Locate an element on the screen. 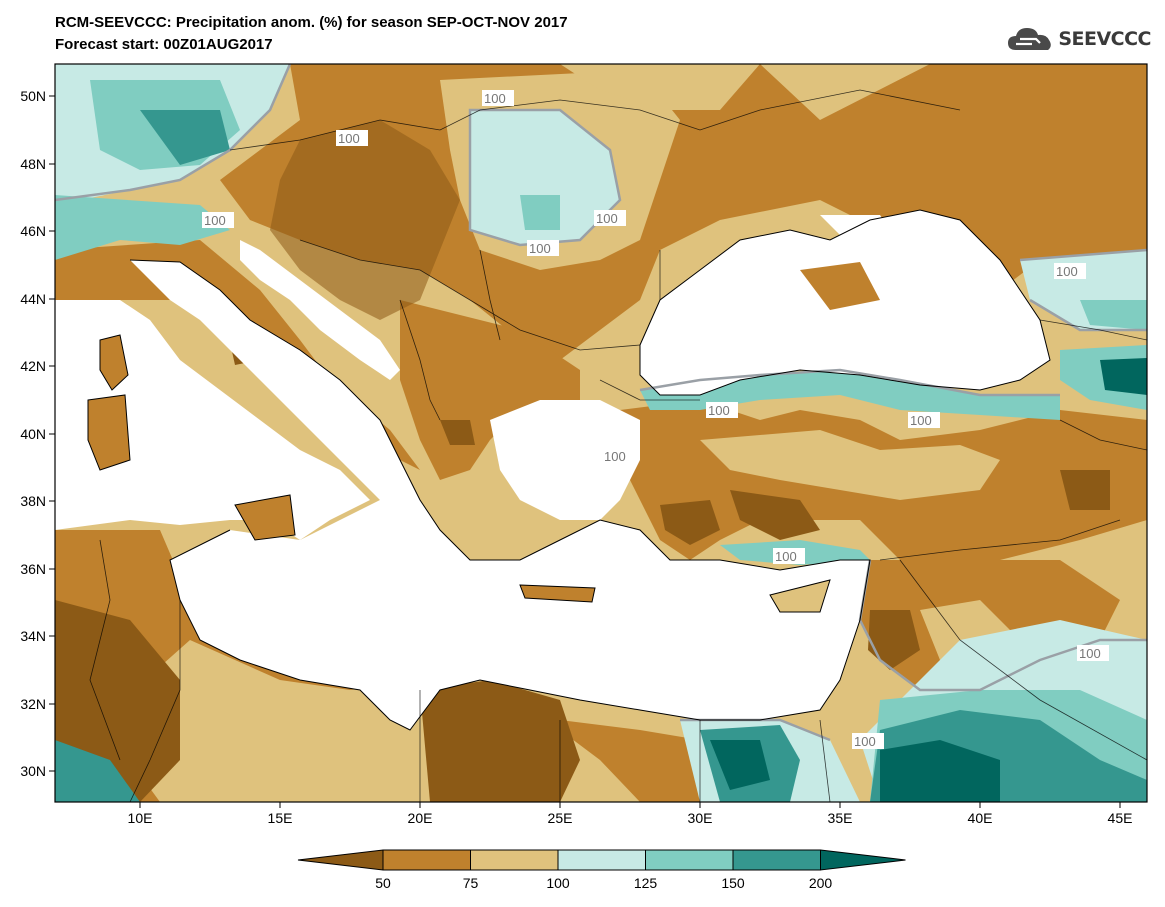 The image size is (1165, 907). lat-tick-label: 32N is located at coordinates (33, 704).